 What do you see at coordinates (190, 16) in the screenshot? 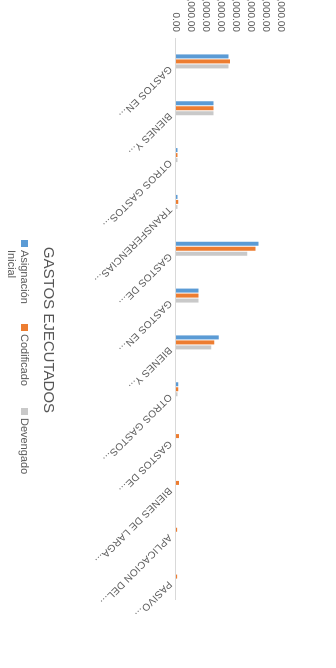
I see `value-tick-label: 20,000.00` at bounding box center [190, 16].